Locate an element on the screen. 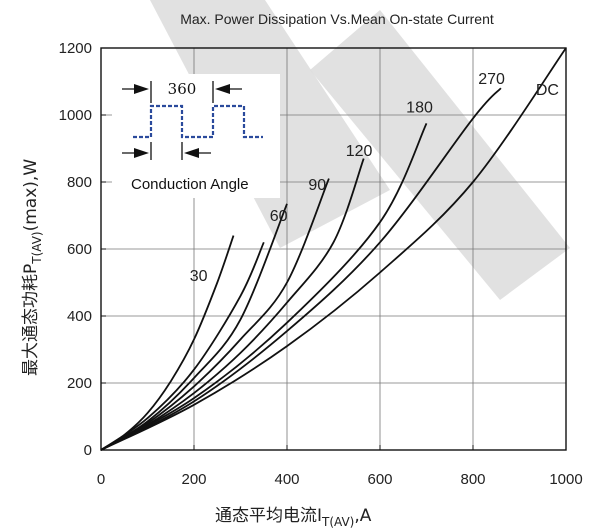 This screenshot has width=590, height=529. x-axis-ticks: 0 200 400 600 800 1000 is located at coordinates (340, 466).